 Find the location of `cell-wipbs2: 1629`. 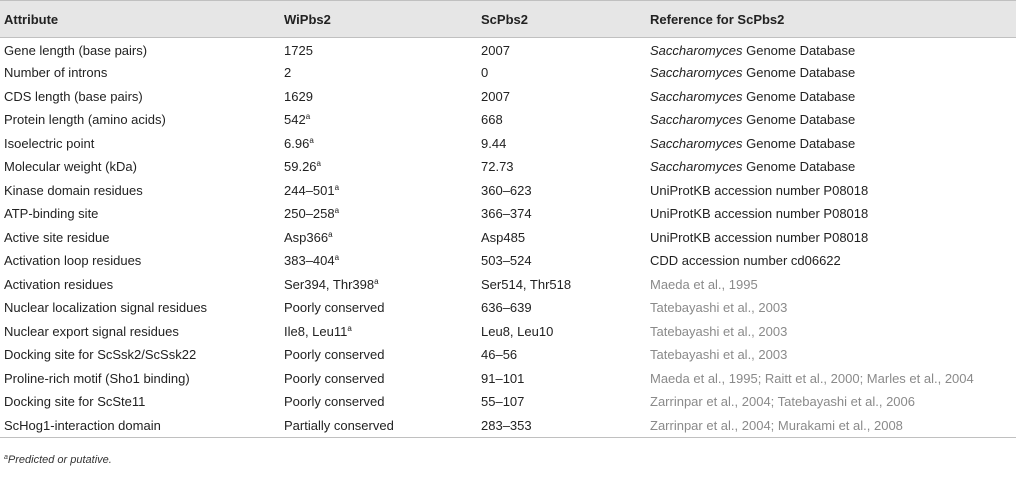

cell-wipbs2: 1629 is located at coordinates (378, 97).